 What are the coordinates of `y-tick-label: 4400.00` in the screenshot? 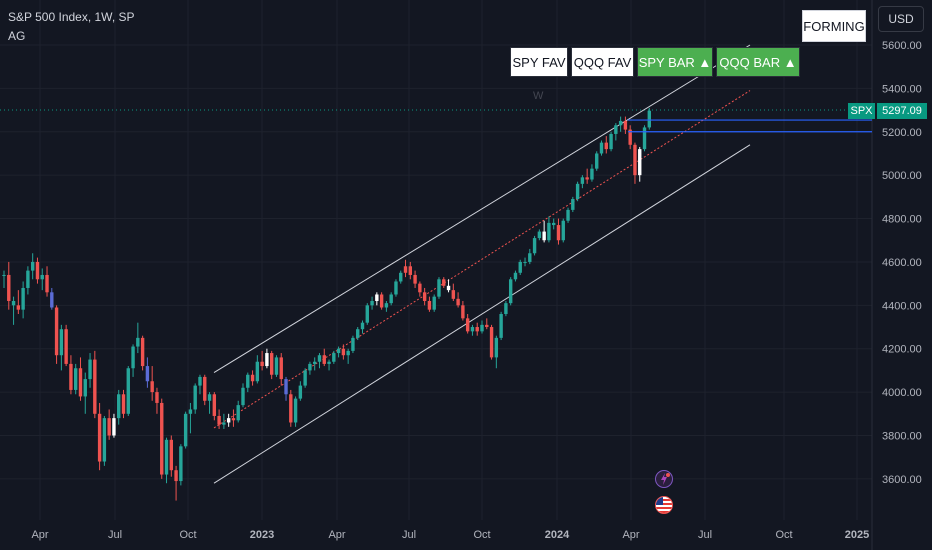 It's located at (902, 306).